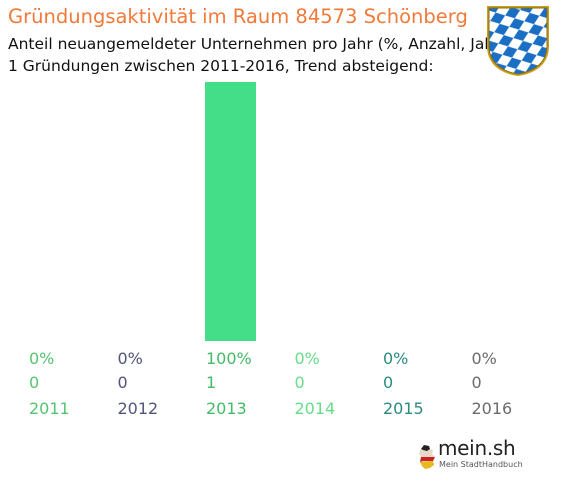 This screenshot has height=482, width=562. Describe the element at coordinates (477, 382) in the screenshot. I see `count-label-2016: 0` at that location.